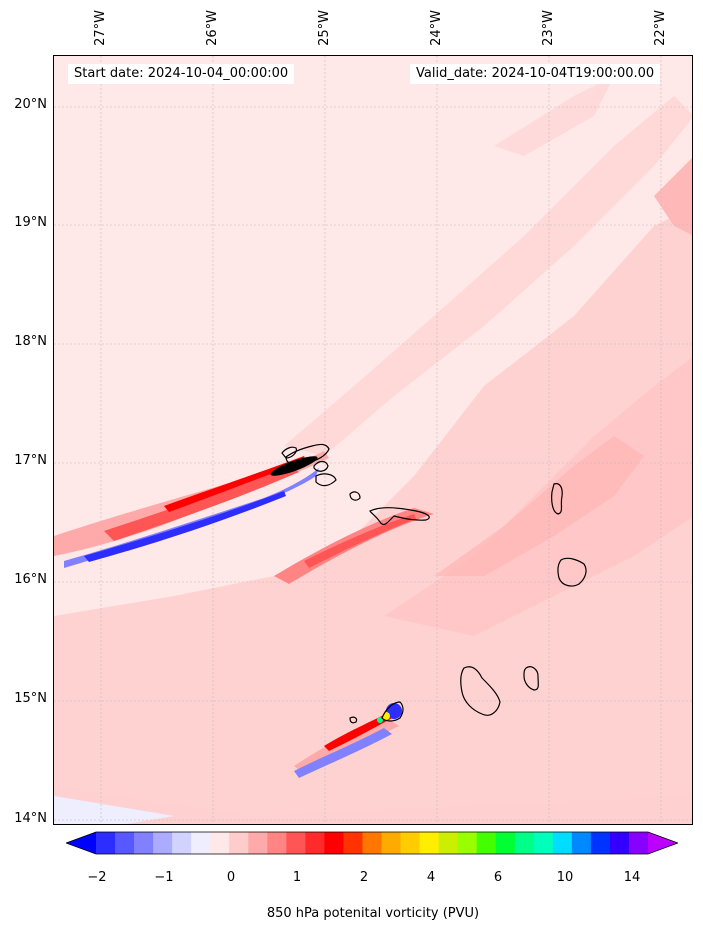 The image size is (703, 935). Describe the element at coordinates (212, 28) in the screenshot. I see `lon-label-26w: 26°W` at that location.